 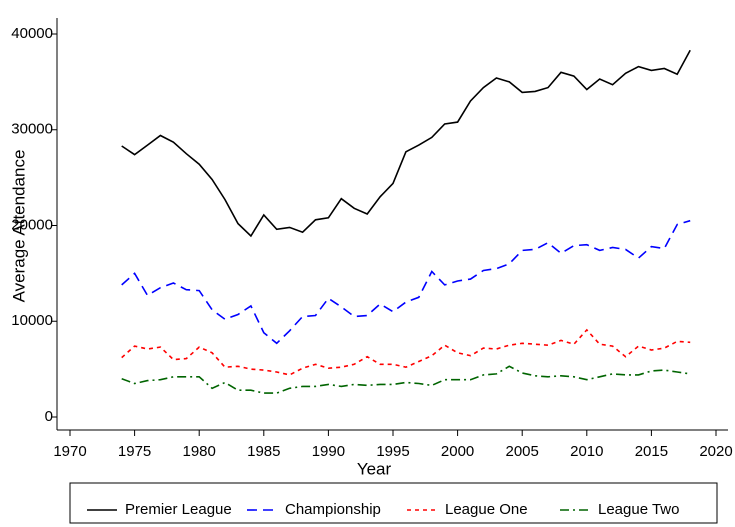 What do you see at coordinates (32, 129) in the screenshot?
I see `y-tick-label: 30000` at bounding box center [32, 129].